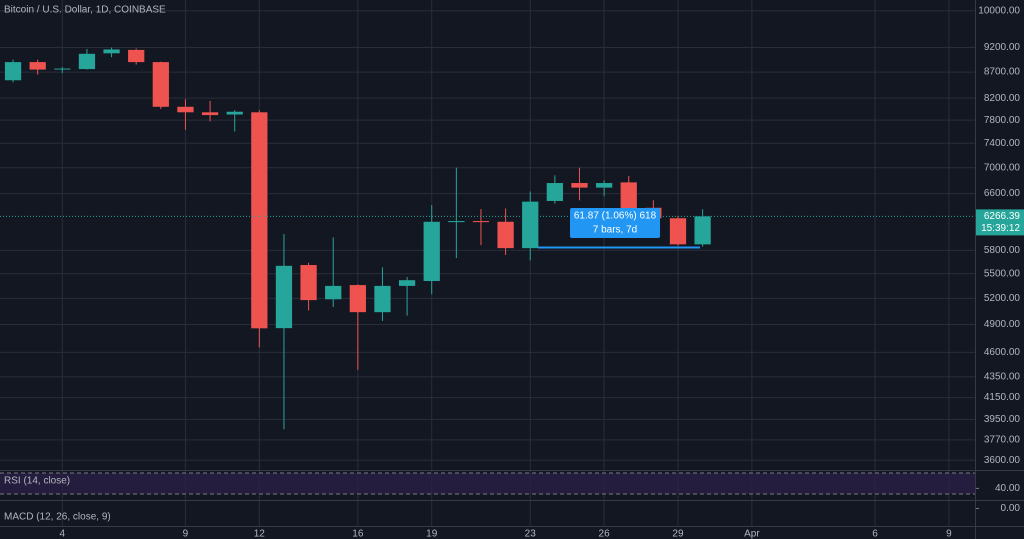  I want to click on y-tick-label: 7800.00, so click(1002, 120).